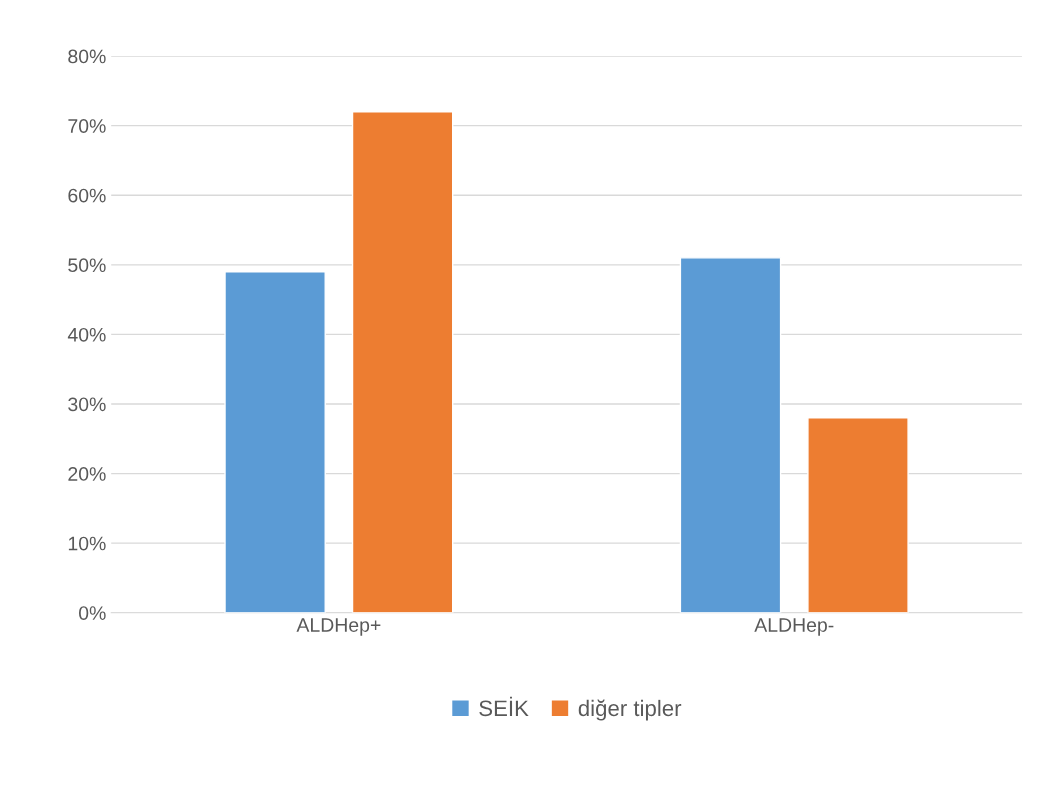 This screenshot has width=1059, height=801. Describe the element at coordinates (630, 710) in the screenshot. I see `legend-label: diğer tipler` at that location.